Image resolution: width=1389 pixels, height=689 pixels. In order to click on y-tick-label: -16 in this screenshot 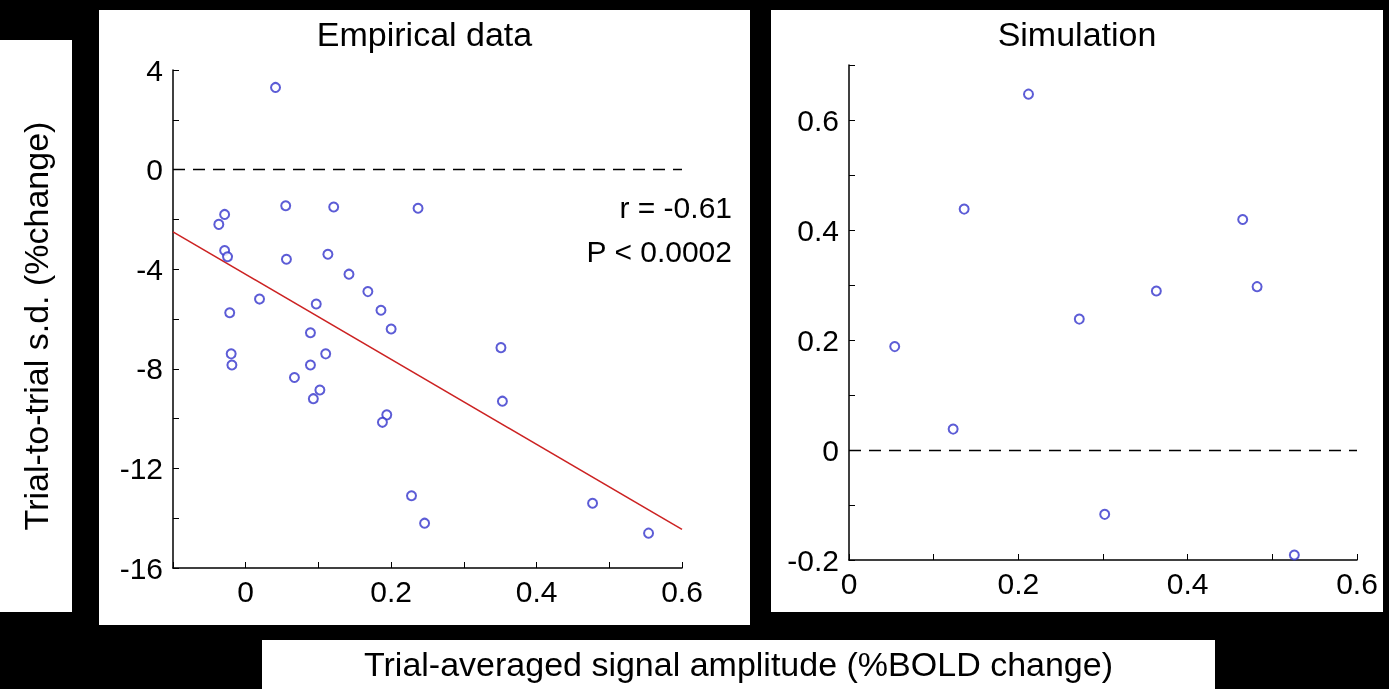, I will do `click(141, 568)`.